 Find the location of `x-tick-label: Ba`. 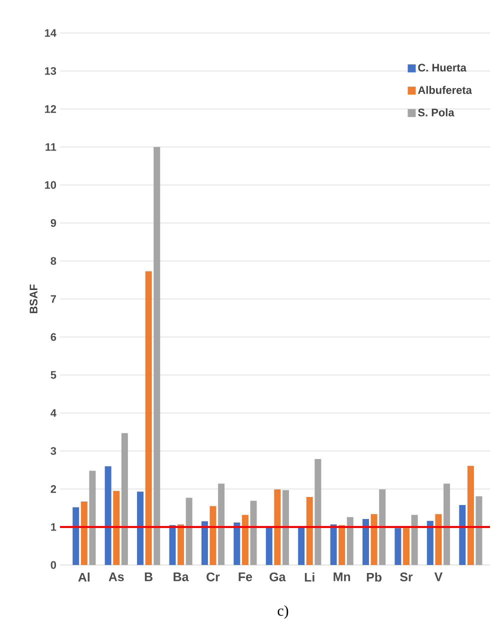

x-tick-label: Ba is located at coordinates (181, 577).